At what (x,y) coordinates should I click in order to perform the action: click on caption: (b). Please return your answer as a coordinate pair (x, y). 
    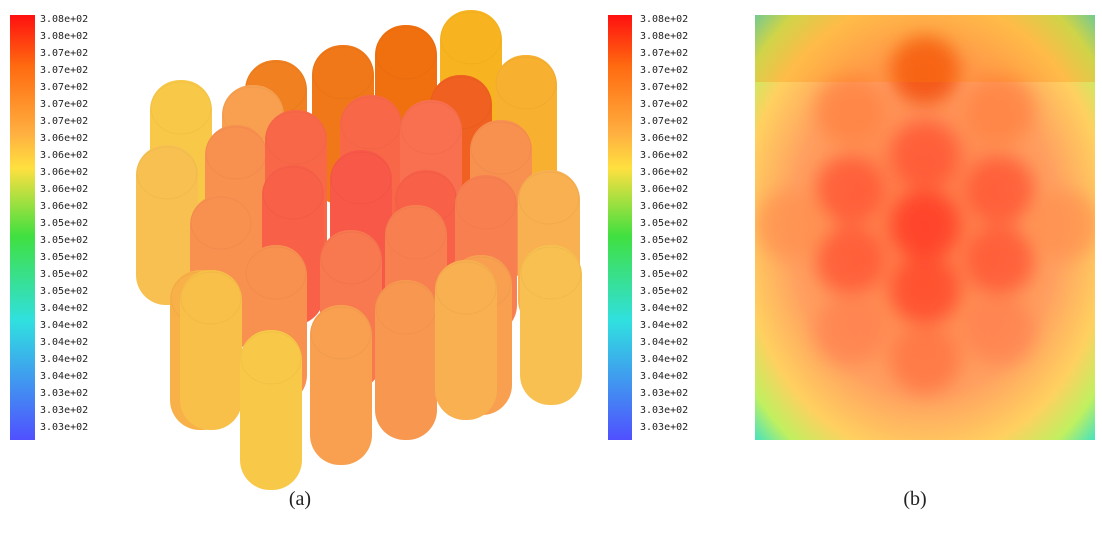
    Looking at the image, I should click on (914, 499).